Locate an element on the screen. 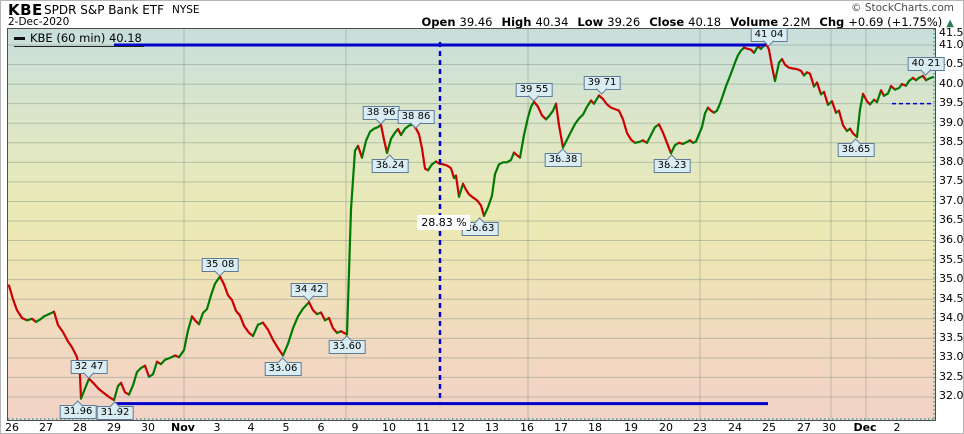 This screenshot has height=434, width=964. x-axis-tick-label: 3 is located at coordinates (217, 427).